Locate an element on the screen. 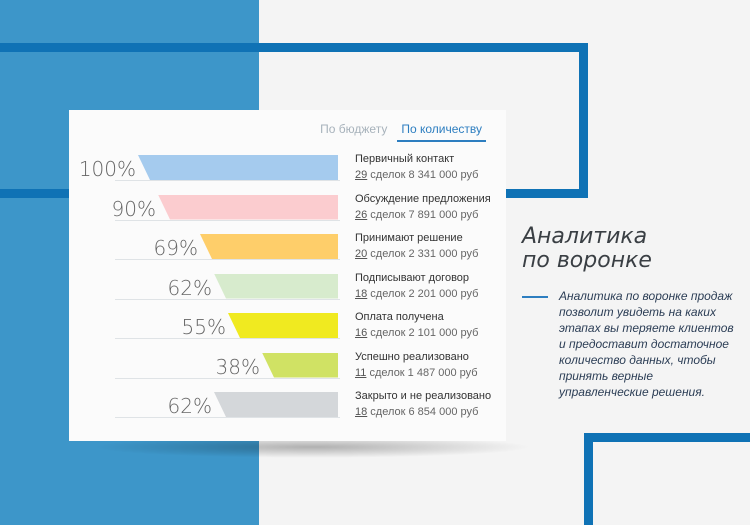  section-title-line1: Аналитика is located at coordinates (585, 236).